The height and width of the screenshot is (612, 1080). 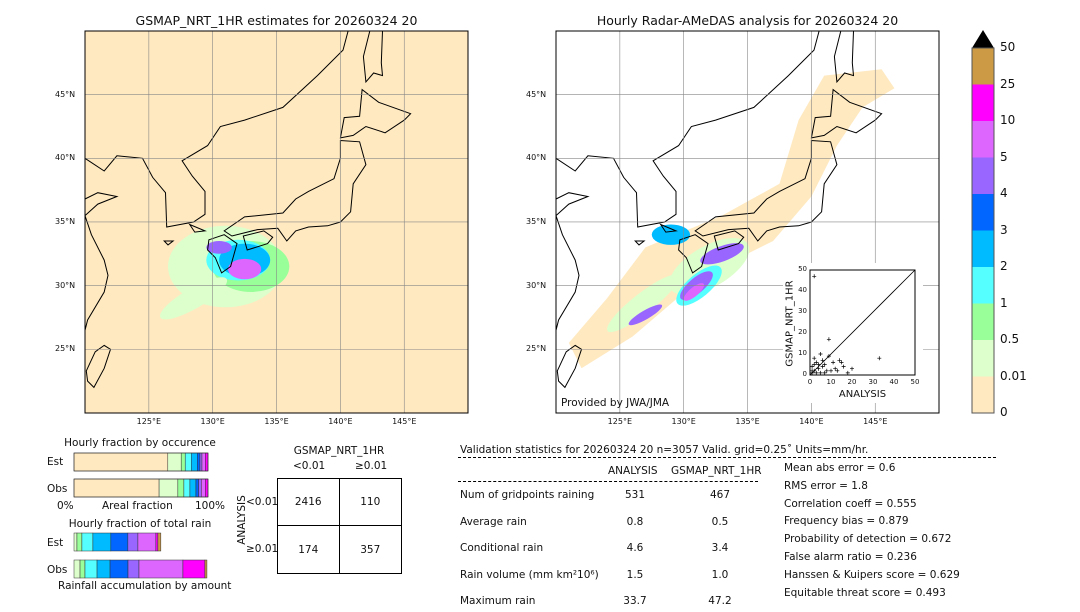 What do you see at coordinates (865, 592) in the screenshot?
I see `score-line: Equitable threat score = 0.493` at bounding box center [865, 592].